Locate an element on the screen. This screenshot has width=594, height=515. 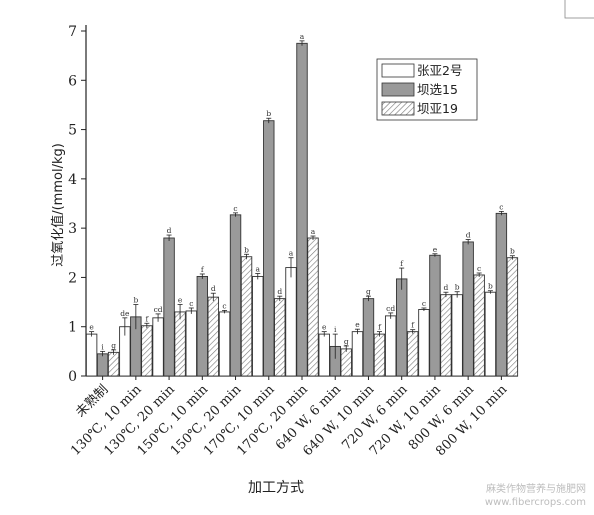
watermark: 麻类作物营养与施肥网 www.fibercrops.com is located at coordinates (535, 496).